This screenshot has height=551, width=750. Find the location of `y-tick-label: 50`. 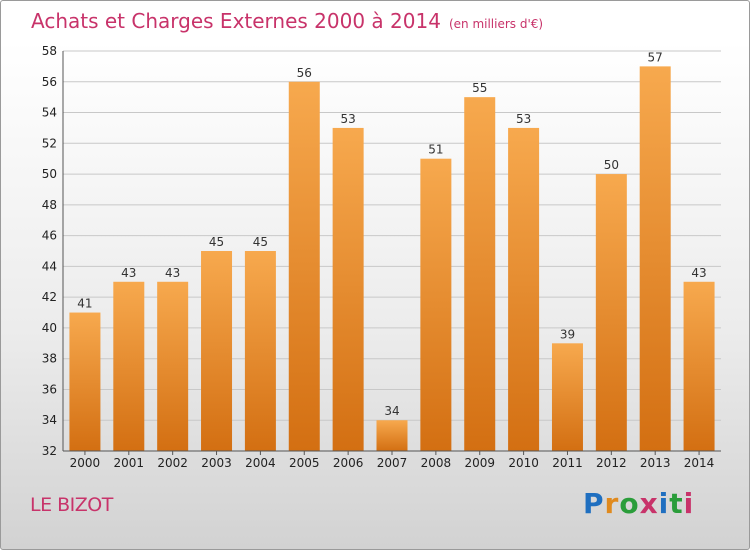

y-tick-label: 50 is located at coordinates (49, 174).